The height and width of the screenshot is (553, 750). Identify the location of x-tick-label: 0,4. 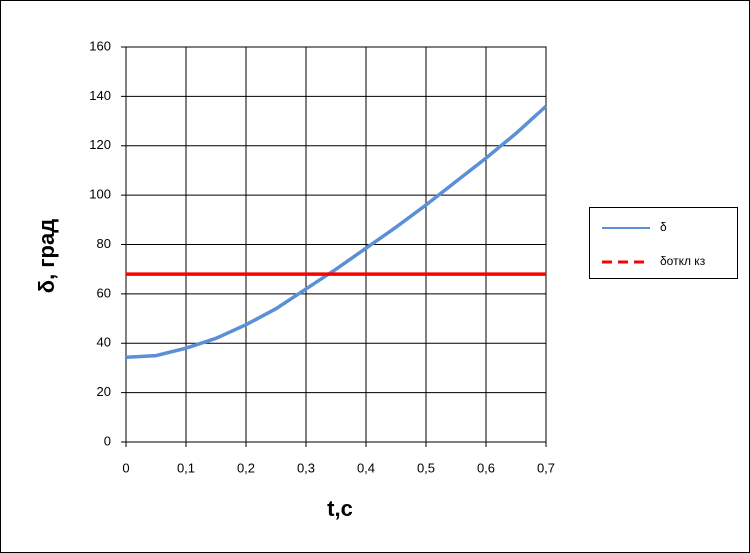
(366, 467).